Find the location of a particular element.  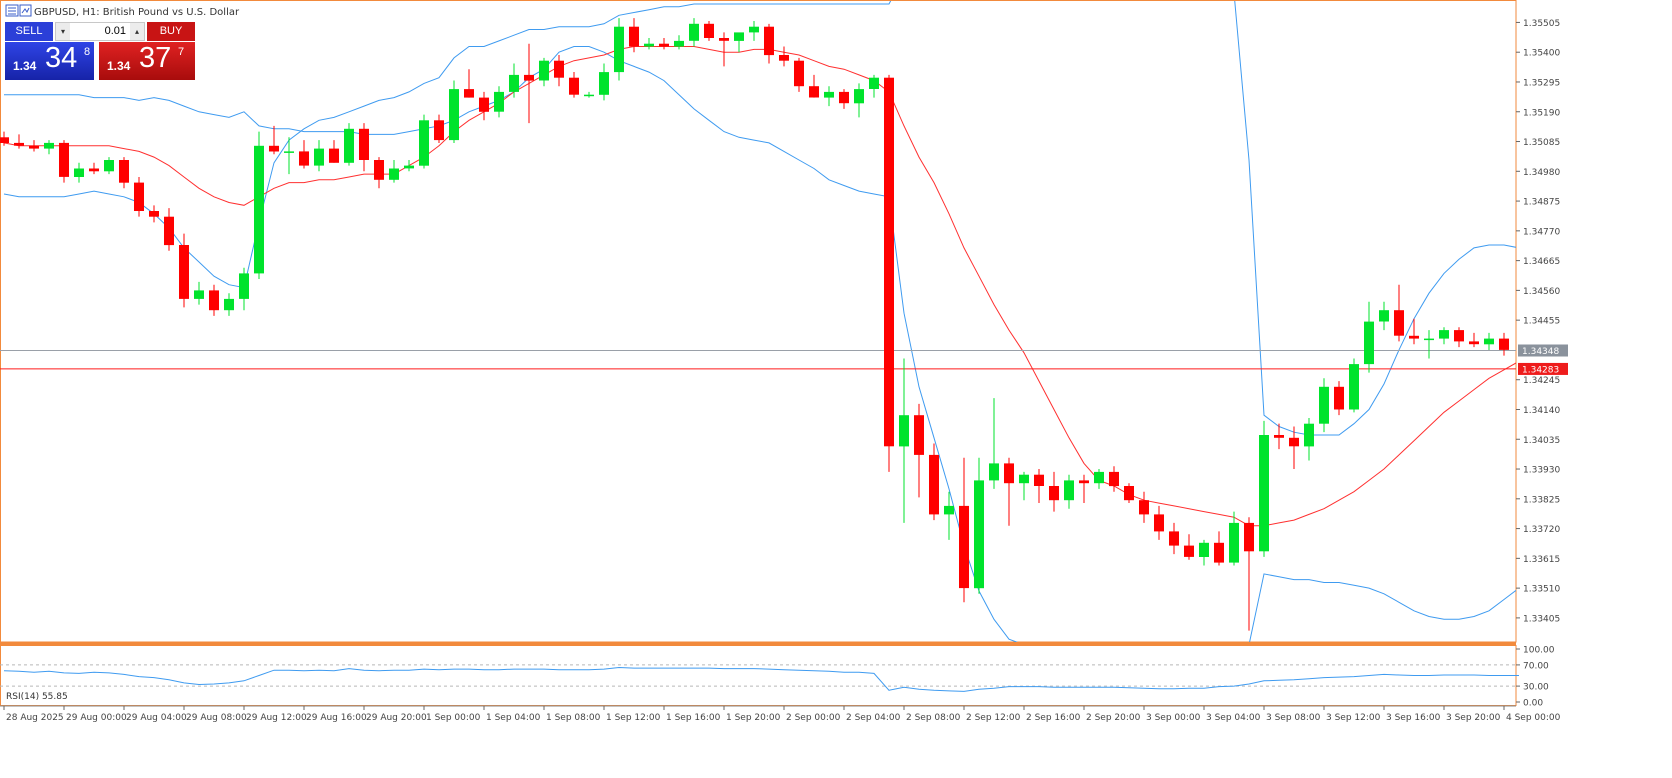

sell-button: SELL is located at coordinates (29, 31).